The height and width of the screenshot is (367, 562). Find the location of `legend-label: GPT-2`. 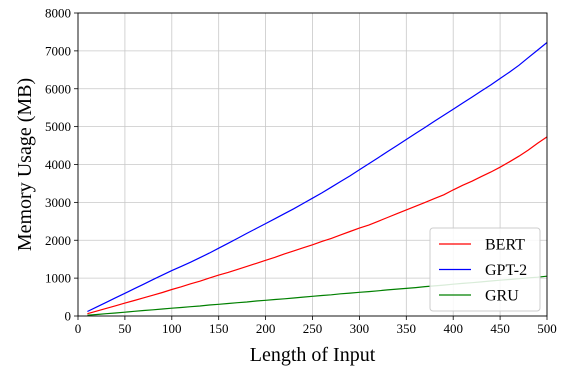

legend-label: GPT-2 is located at coordinates (506, 270).